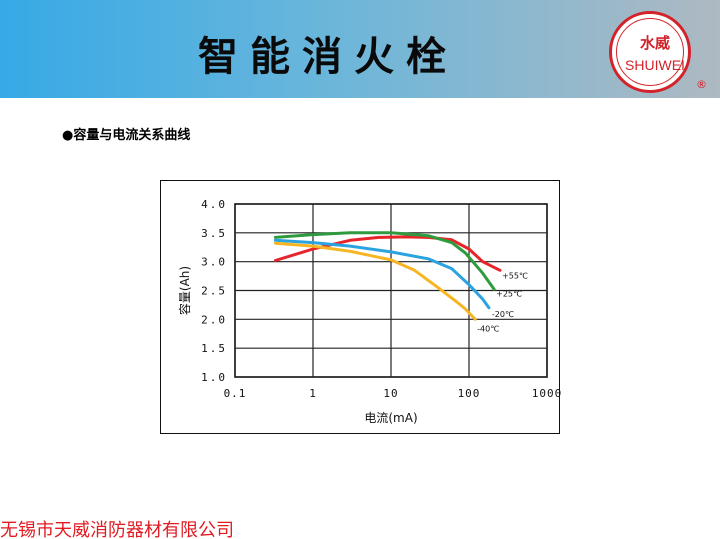 Image resolution: width=720 pixels, height=539 pixels. I want to click on logo-inner-ring: 水威 SHUIWEI, so click(650, 52).